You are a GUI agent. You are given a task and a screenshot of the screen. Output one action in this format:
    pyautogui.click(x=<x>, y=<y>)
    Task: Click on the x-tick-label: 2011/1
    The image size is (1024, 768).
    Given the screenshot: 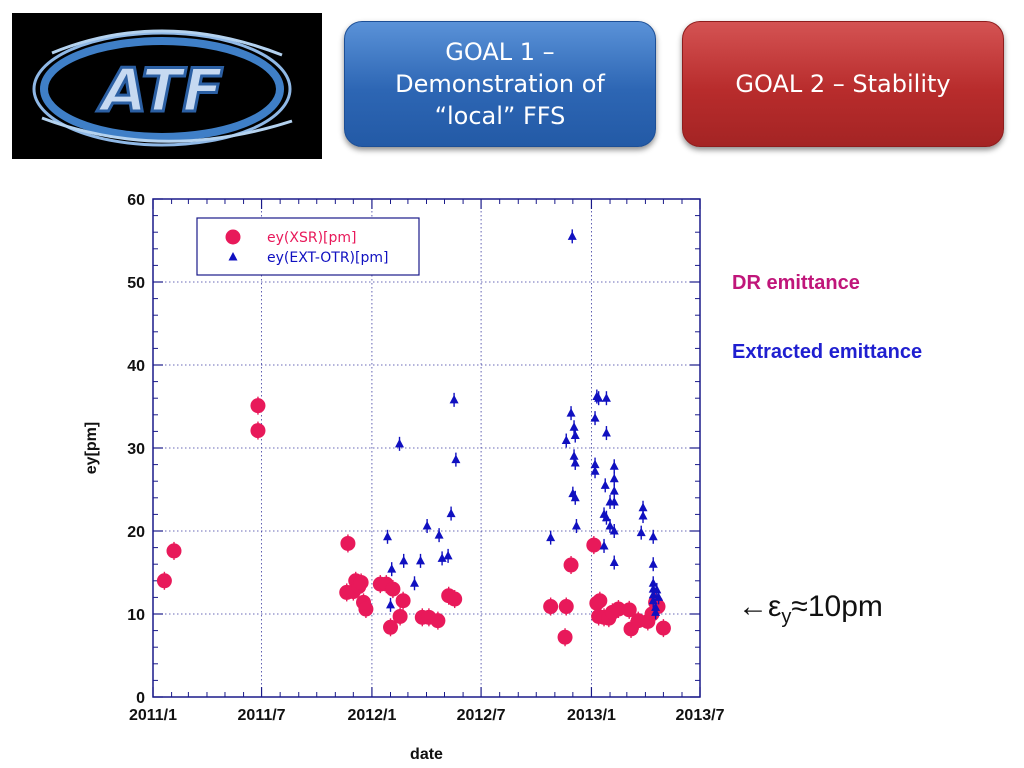 What is the action you would take?
    pyautogui.click(x=153, y=715)
    